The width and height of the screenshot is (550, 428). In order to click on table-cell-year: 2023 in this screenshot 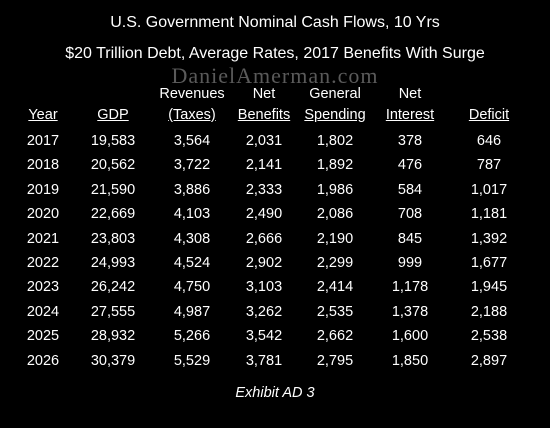, I will do `click(43, 287)`.